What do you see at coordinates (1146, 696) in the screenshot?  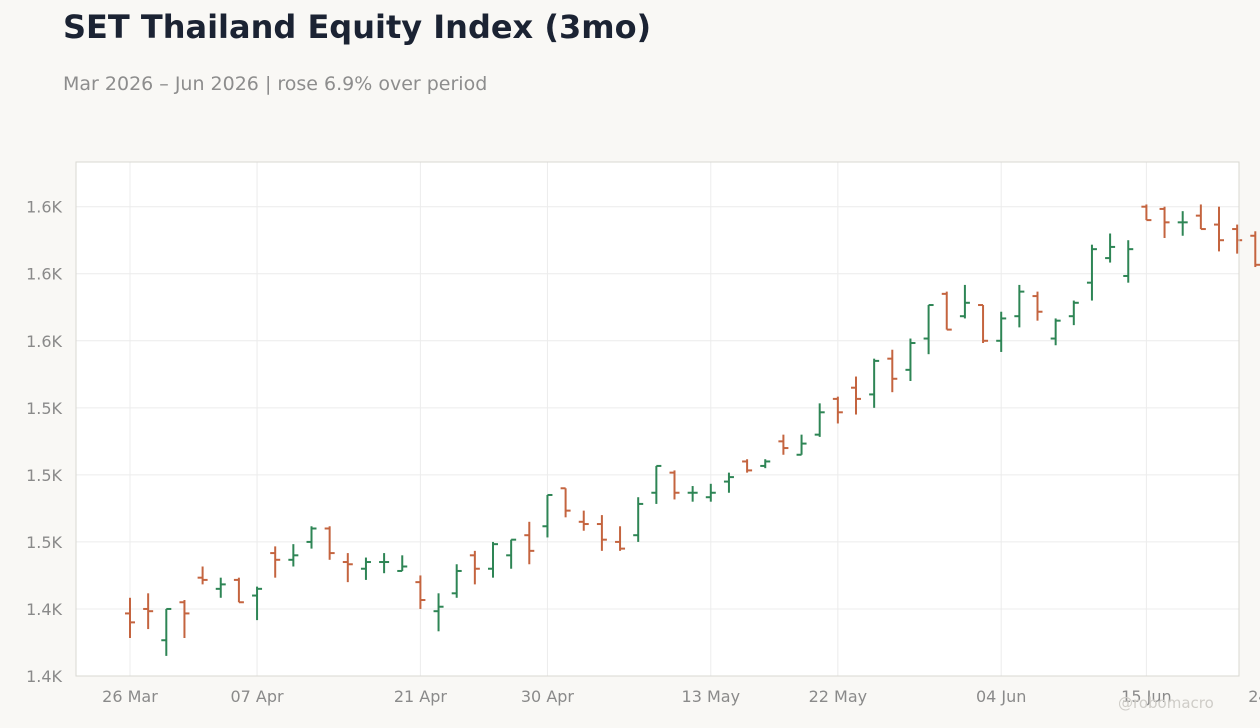 I see `x-tick-label: 15 Jun` at bounding box center [1146, 696].